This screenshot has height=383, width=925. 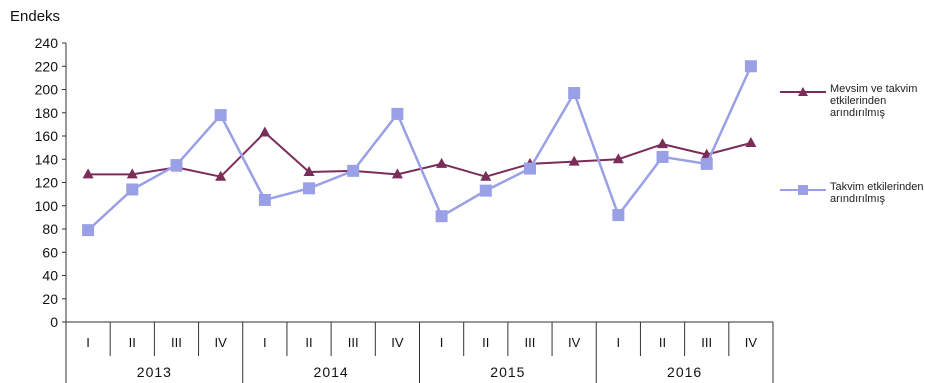 What do you see at coordinates (803, 91) in the screenshot?
I see `legend-symbol-triangle` at bounding box center [803, 91].